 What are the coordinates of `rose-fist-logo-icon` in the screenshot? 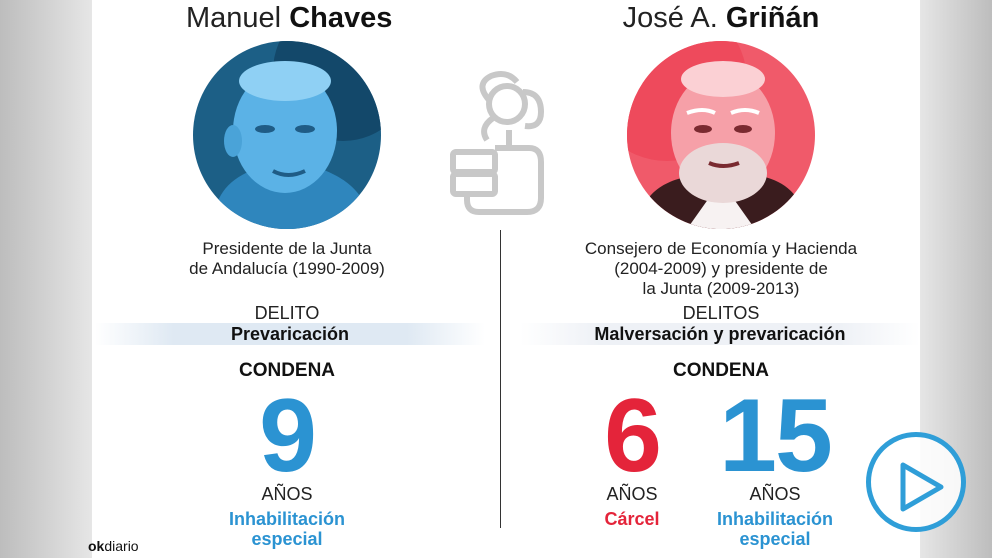 It's located at (497, 147).